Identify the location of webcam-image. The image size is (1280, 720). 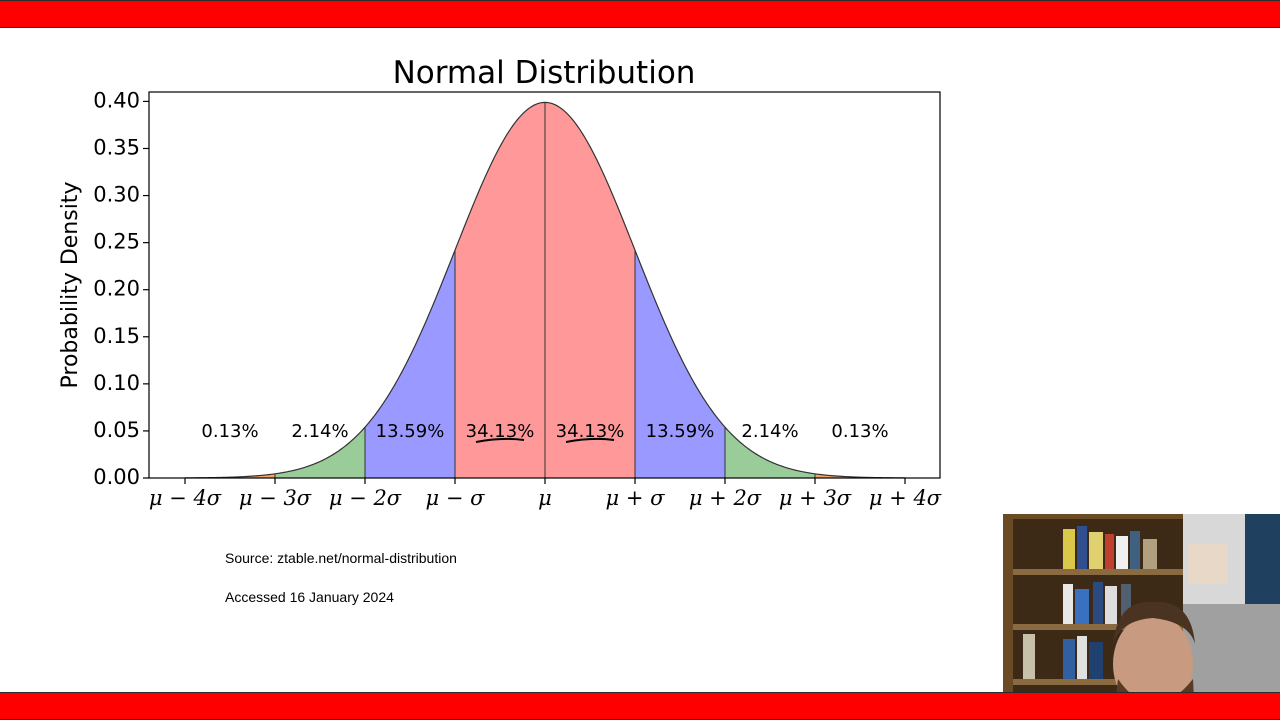
(1141, 617).